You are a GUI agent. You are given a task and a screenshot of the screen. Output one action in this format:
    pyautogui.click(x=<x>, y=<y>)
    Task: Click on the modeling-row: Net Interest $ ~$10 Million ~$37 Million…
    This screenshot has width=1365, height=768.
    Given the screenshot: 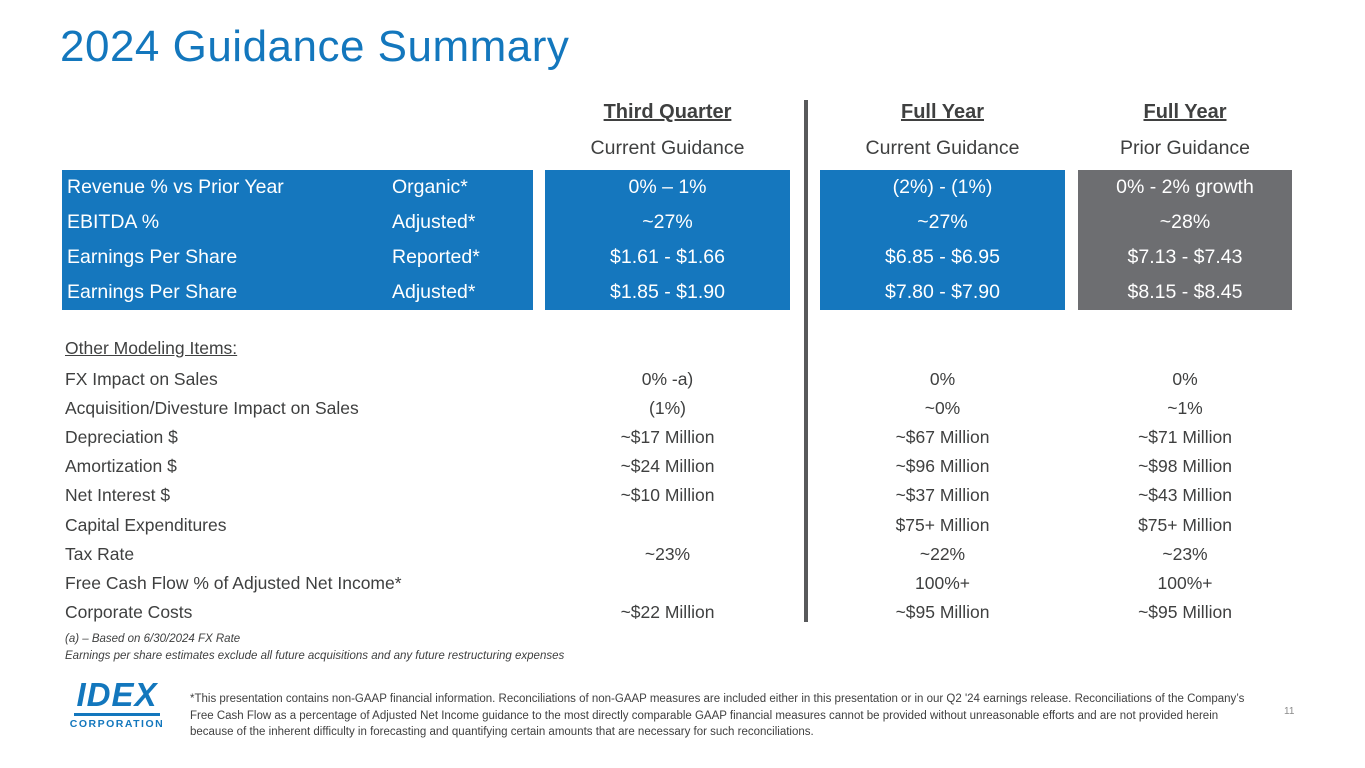 What is the action you would take?
    pyautogui.click(x=677, y=495)
    